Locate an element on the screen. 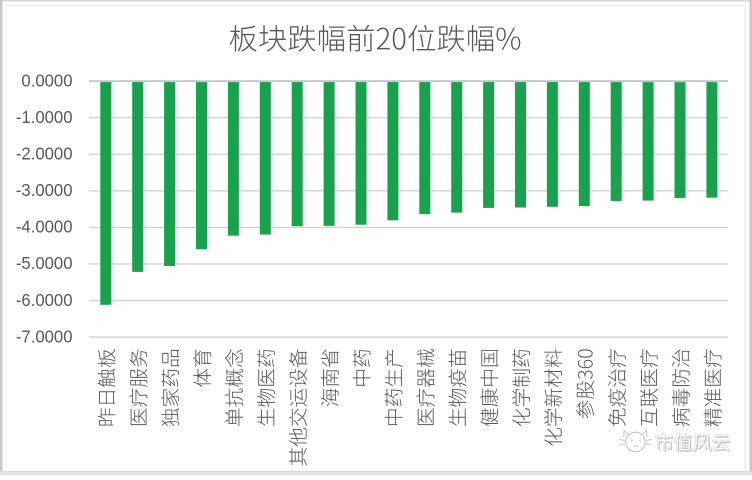  svg-text: -7.0000 is located at coordinates (44, 336).